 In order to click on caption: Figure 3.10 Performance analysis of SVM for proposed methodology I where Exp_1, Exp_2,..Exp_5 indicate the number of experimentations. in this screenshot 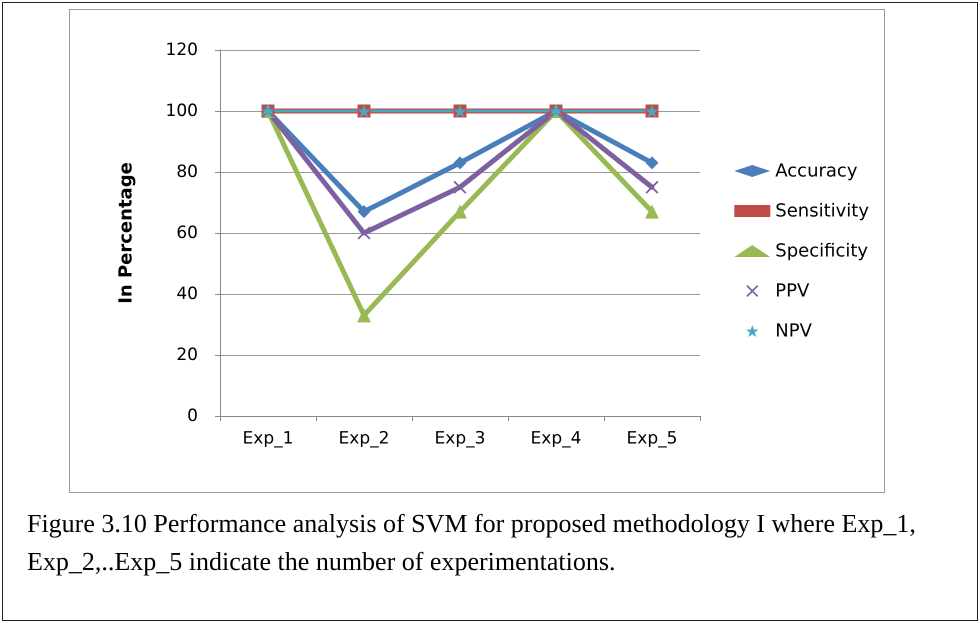, I will do `click(472, 543)`.